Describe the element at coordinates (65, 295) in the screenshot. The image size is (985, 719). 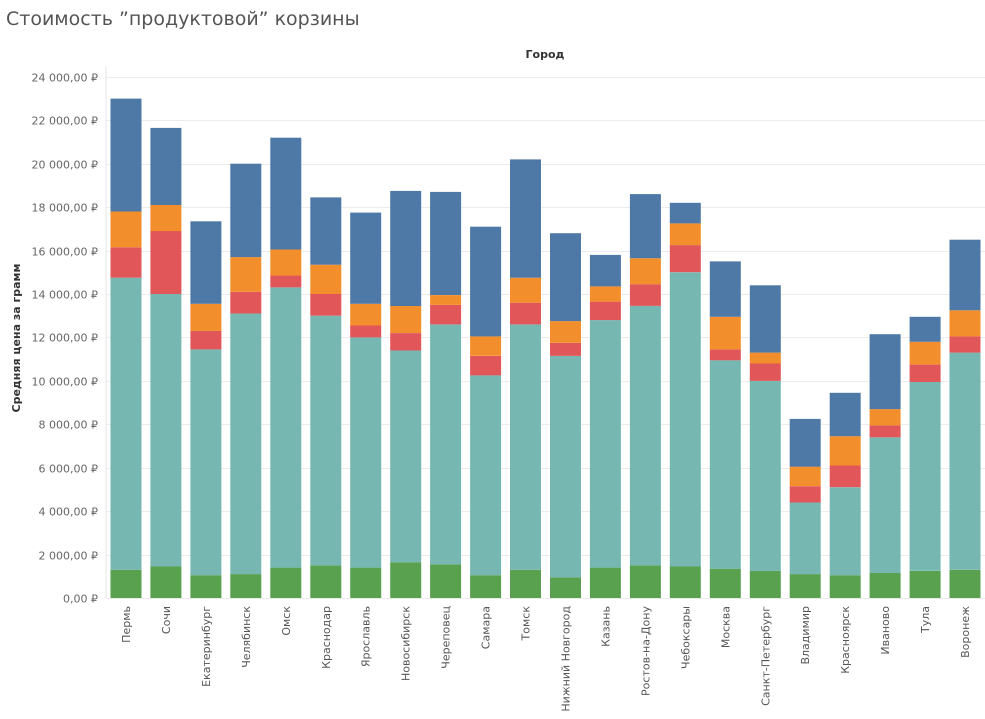
I see `y-tick-label: 14 000,00 ₽` at that location.